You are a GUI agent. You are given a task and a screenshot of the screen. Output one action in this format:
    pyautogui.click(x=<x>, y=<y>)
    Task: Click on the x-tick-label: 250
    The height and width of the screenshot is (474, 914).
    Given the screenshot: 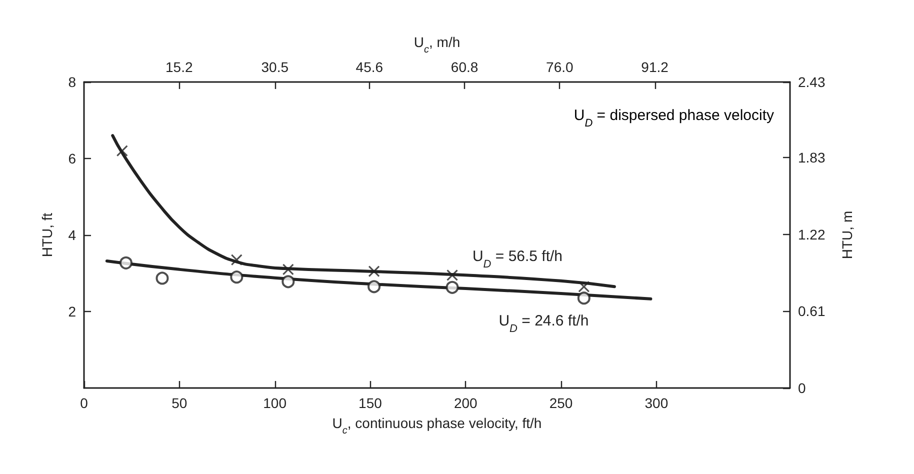 What is the action you would take?
    pyautogui.click(x=561, y=403)
    